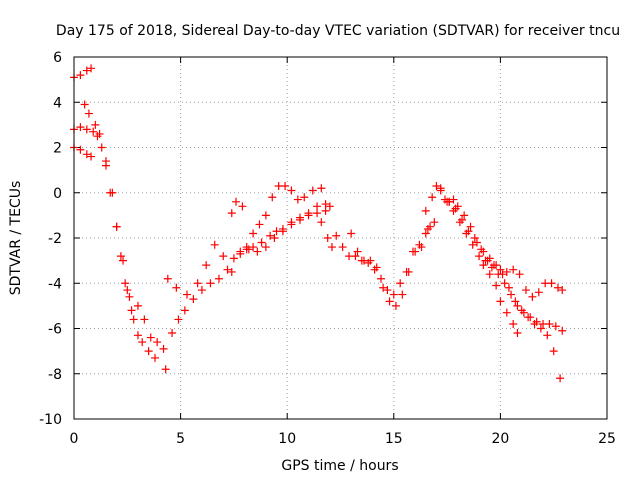 This screenshot has width=640, height=480. I want to click on series-track-f, so click(246, 249).